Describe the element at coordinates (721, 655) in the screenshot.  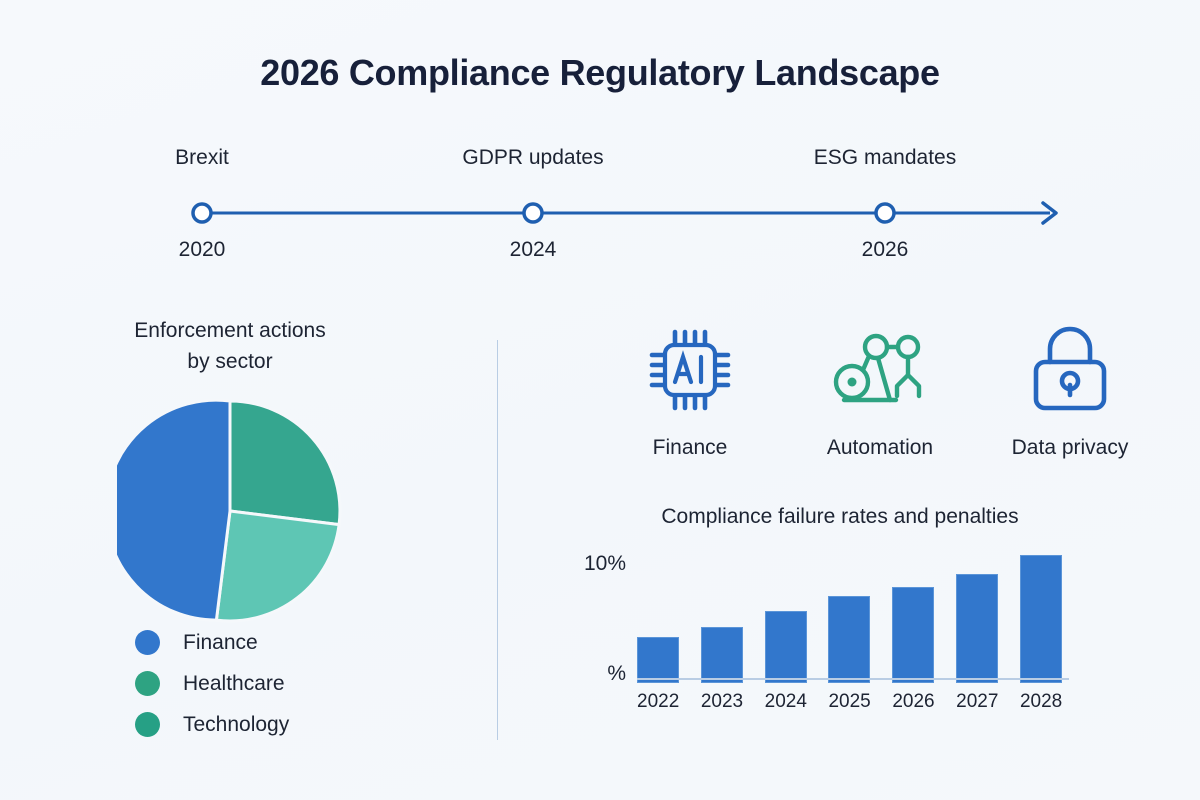
I see `bar-2023` at that location.